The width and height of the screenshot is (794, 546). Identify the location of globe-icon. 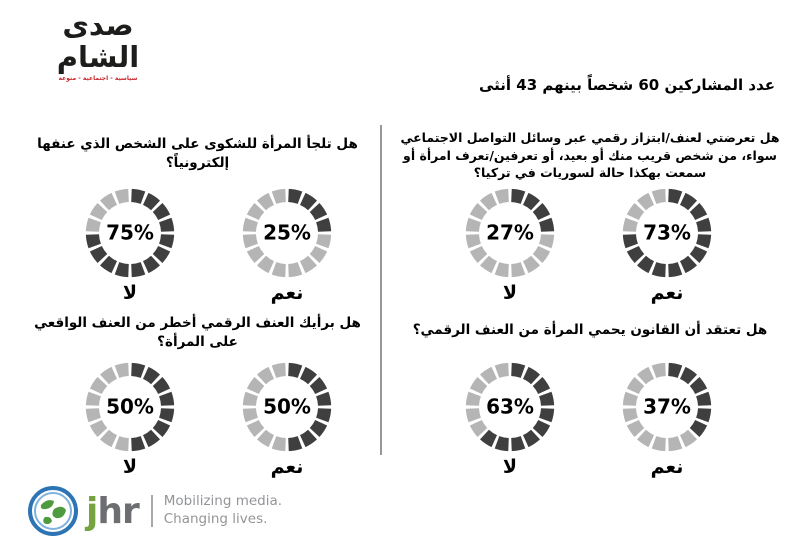
(53, 511).